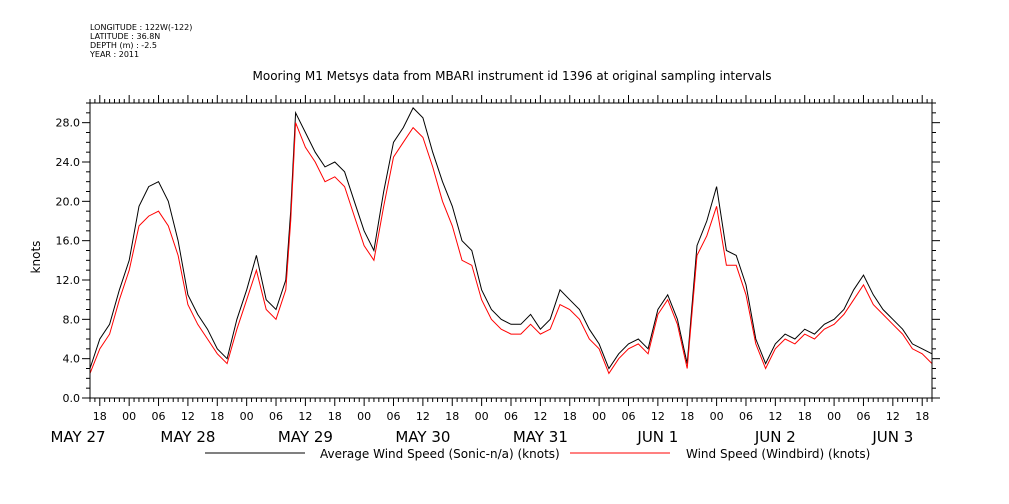  Describe the element at coordinates (540, 437) in the screenshot. I see `x-date-label: MAY 31` at that location.